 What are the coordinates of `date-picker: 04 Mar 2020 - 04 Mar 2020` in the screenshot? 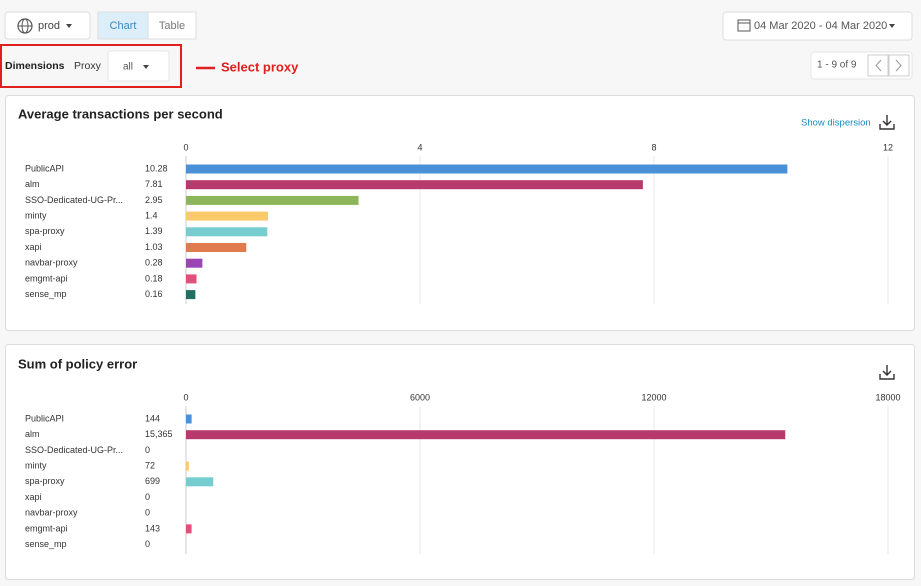 It's located at (817, 26).